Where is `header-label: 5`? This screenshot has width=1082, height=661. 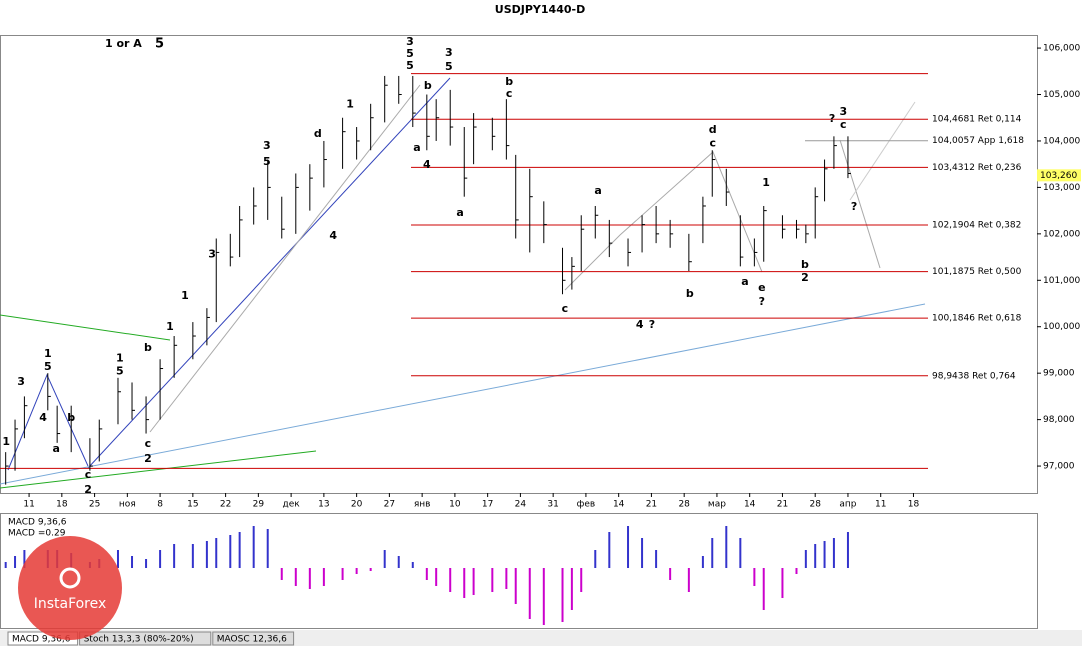
header-label: 5 is located at coordinates (159, 44).